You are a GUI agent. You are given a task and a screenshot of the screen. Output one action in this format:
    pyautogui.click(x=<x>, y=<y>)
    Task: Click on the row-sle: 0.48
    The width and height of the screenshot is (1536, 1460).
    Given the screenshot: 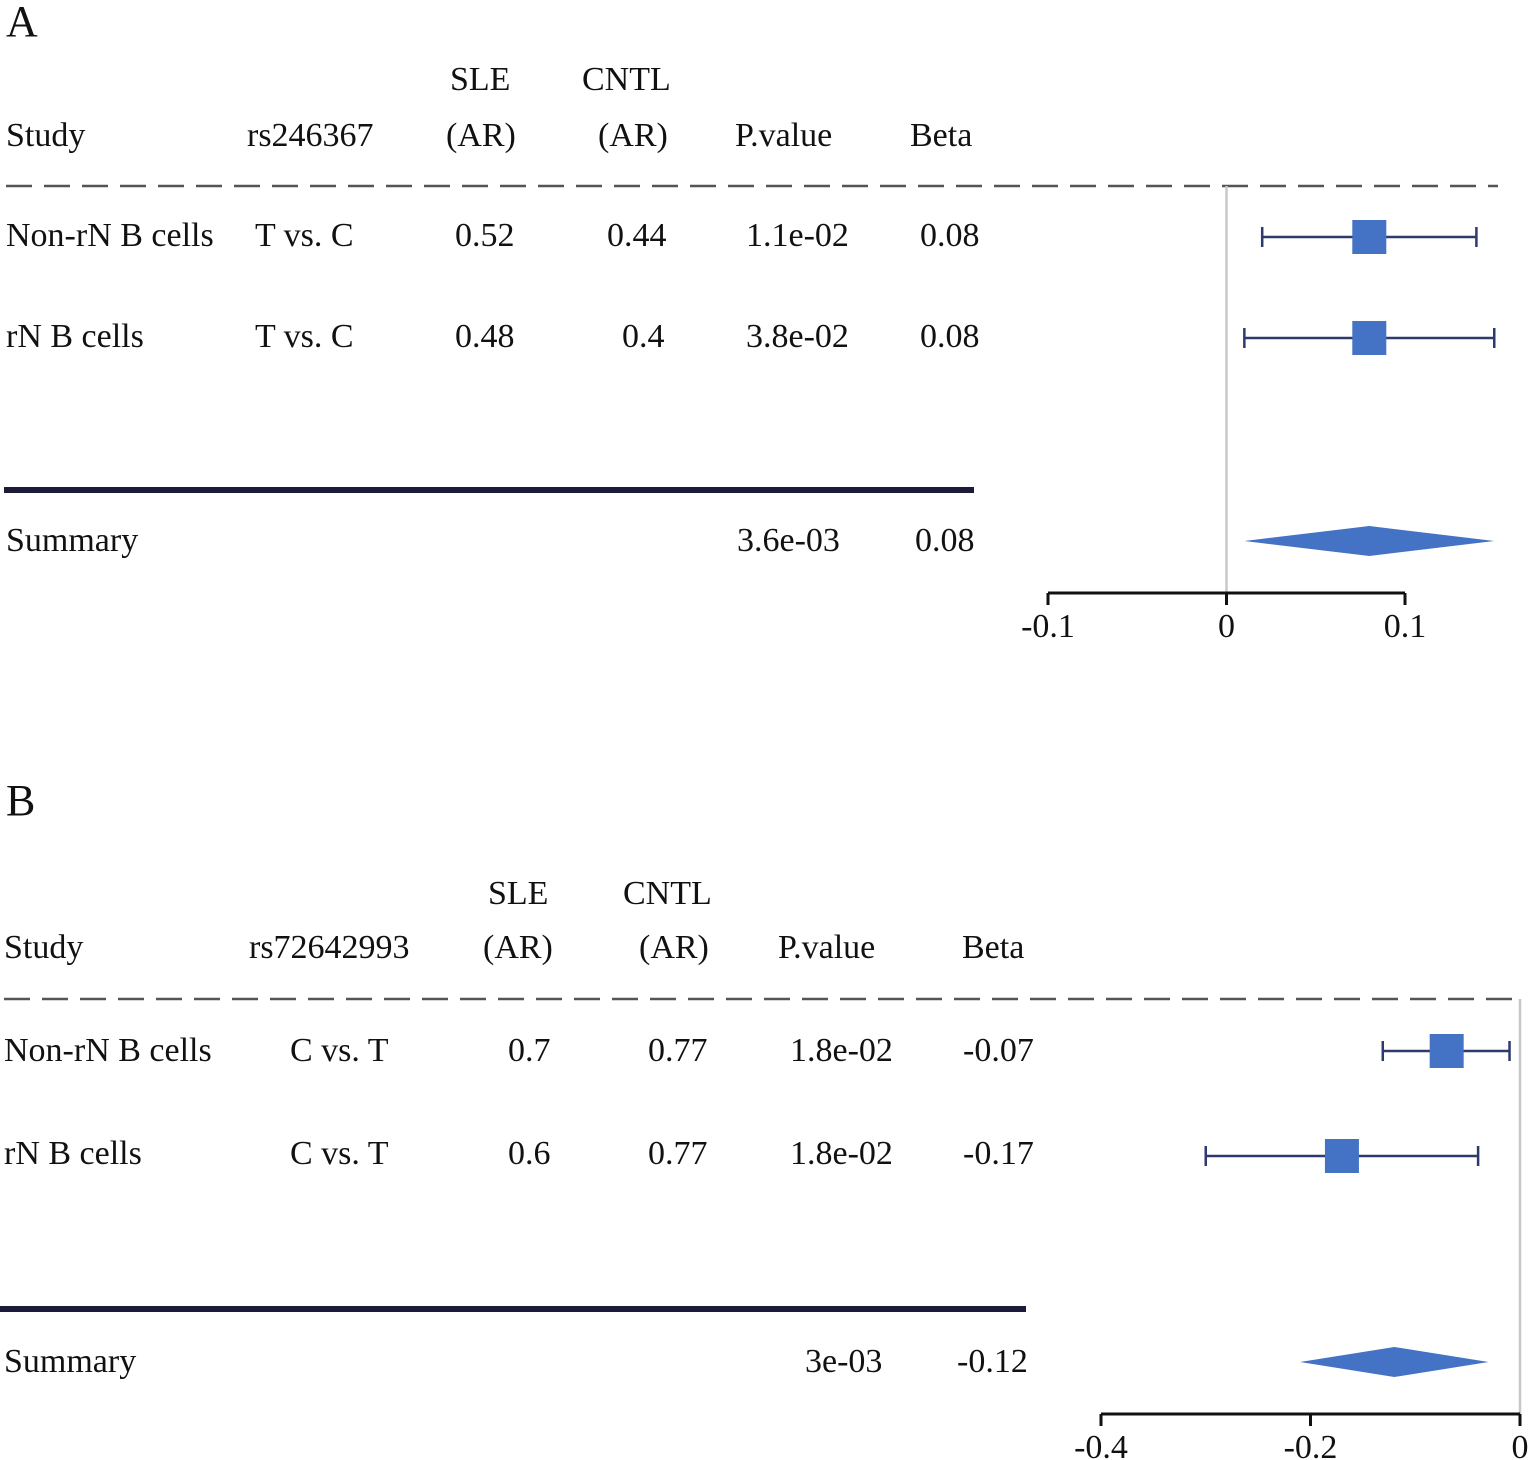 What is the action you would take?
    pyautogui.click(x=485, y=336)
    